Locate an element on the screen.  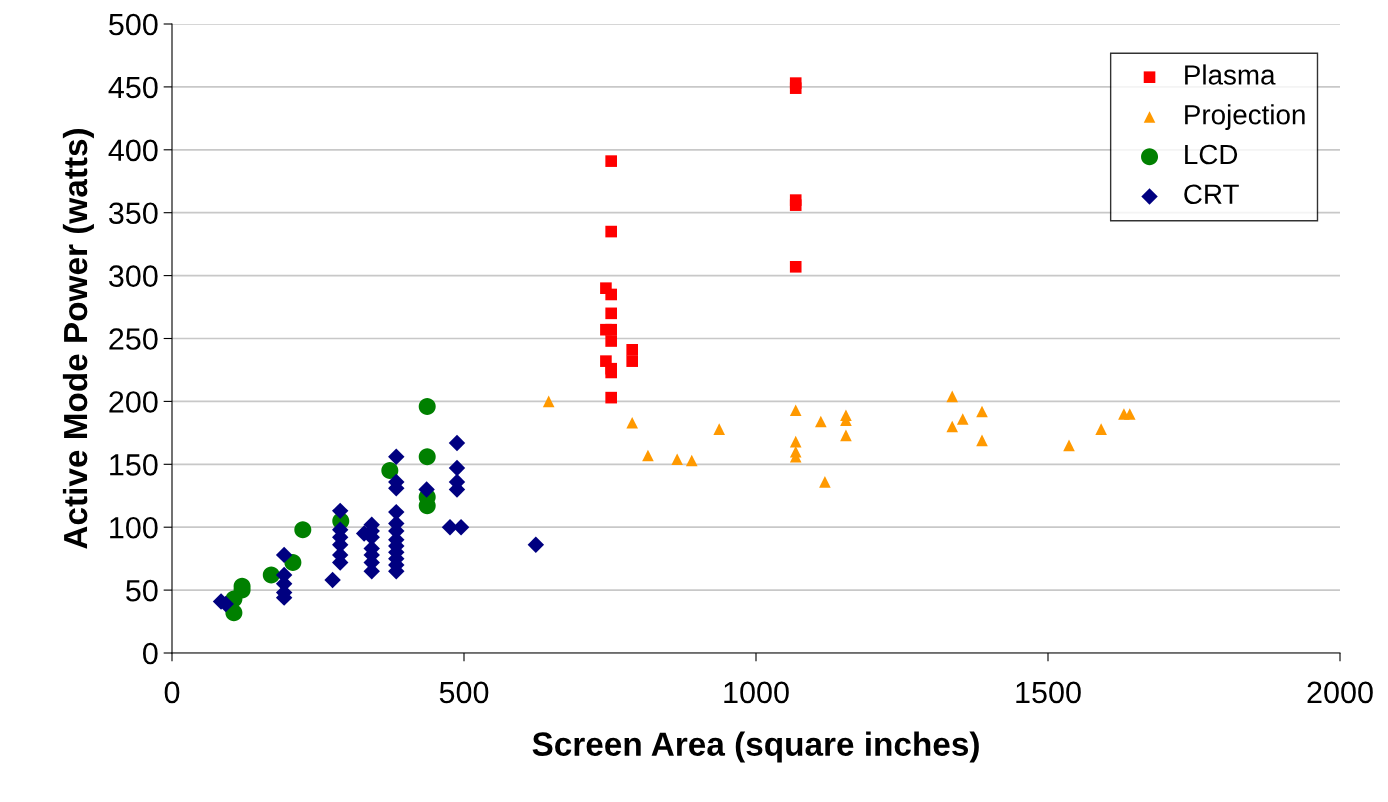
y-tick-label: 500 is located at coordinates (133, 24).